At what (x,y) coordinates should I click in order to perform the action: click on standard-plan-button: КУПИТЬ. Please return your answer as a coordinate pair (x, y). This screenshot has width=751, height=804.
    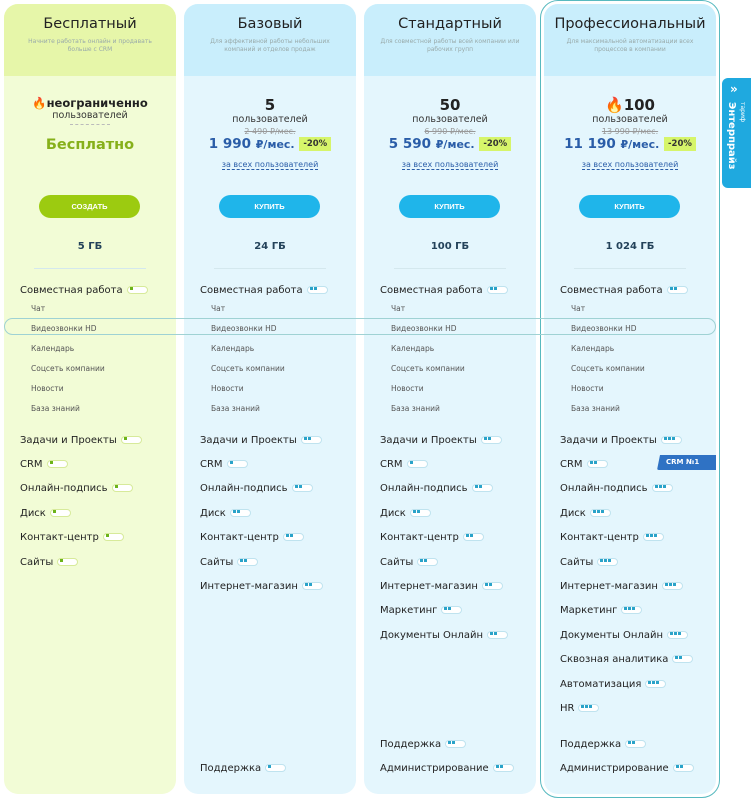
    Looking at the image, I should click on (449, 206).